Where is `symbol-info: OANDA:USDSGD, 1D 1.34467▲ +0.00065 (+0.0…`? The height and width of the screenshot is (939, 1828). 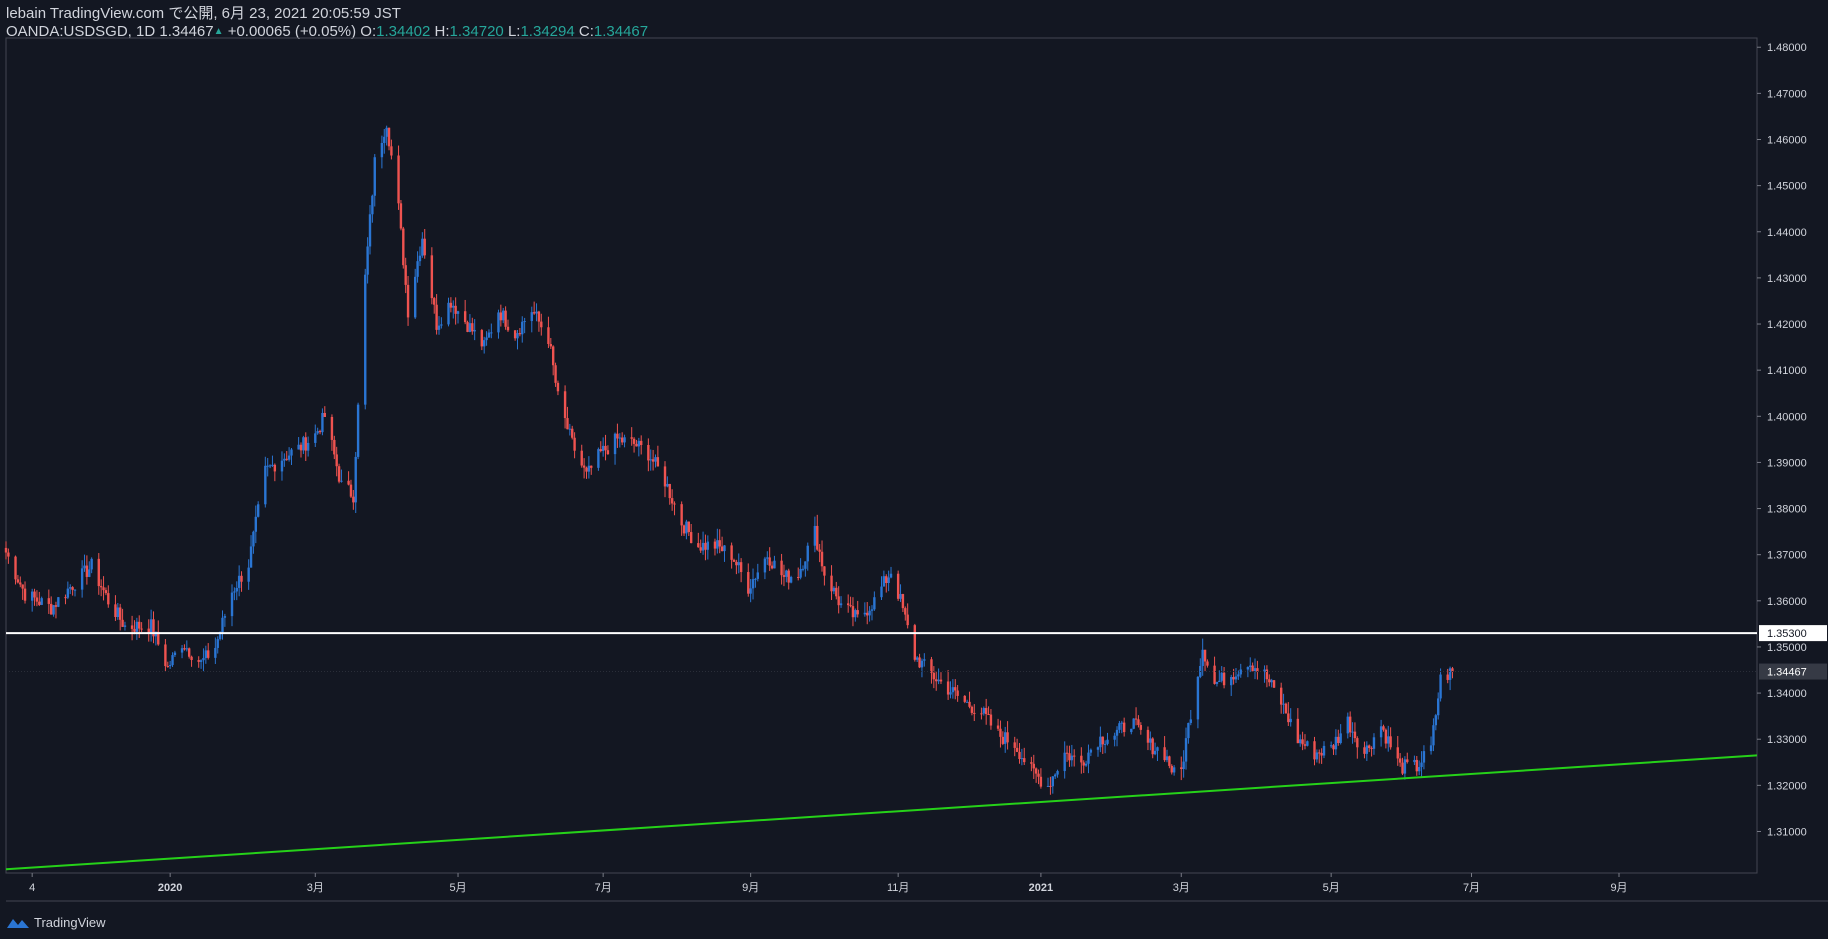 symbol-info: OANDA:USDSGD, 1D 1.34467▲ +0.00065 (+0.0… is located at coordinates (327, 33).